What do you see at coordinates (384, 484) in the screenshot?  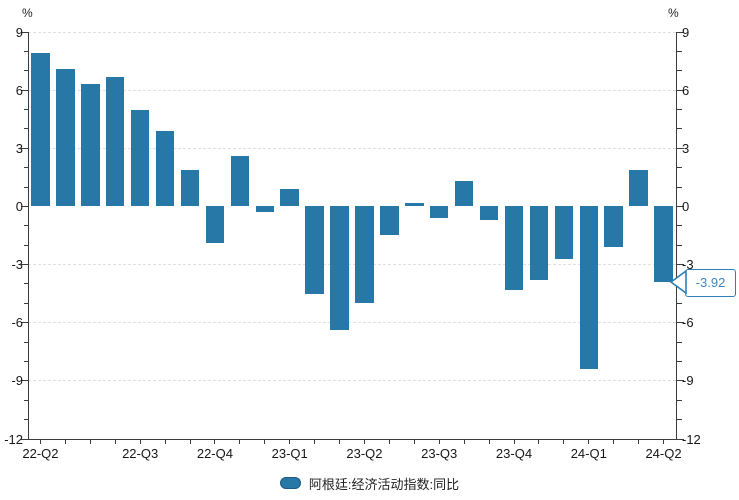 I see `legend-label: 阿根廷:经济活动指数:同比` at bounding box center [384, 484].